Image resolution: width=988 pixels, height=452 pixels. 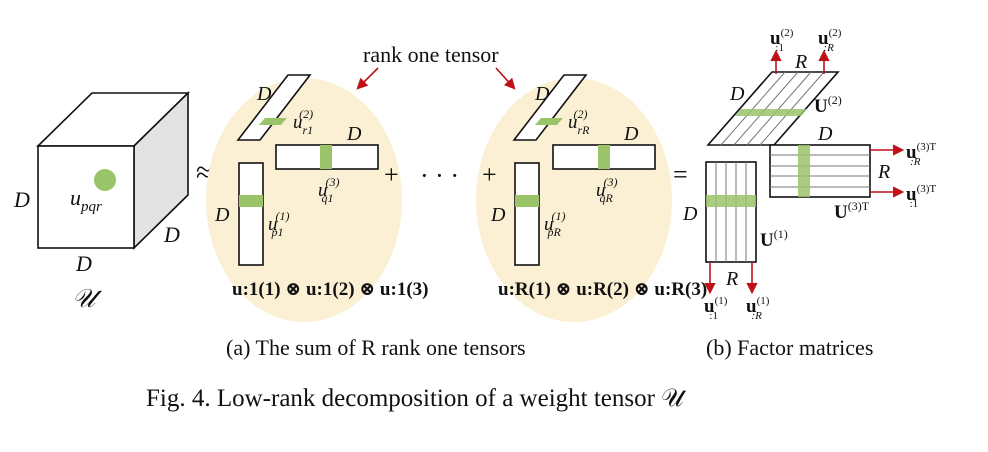 I want to click on termR-dim-top: D, so click(x=542, y=94).